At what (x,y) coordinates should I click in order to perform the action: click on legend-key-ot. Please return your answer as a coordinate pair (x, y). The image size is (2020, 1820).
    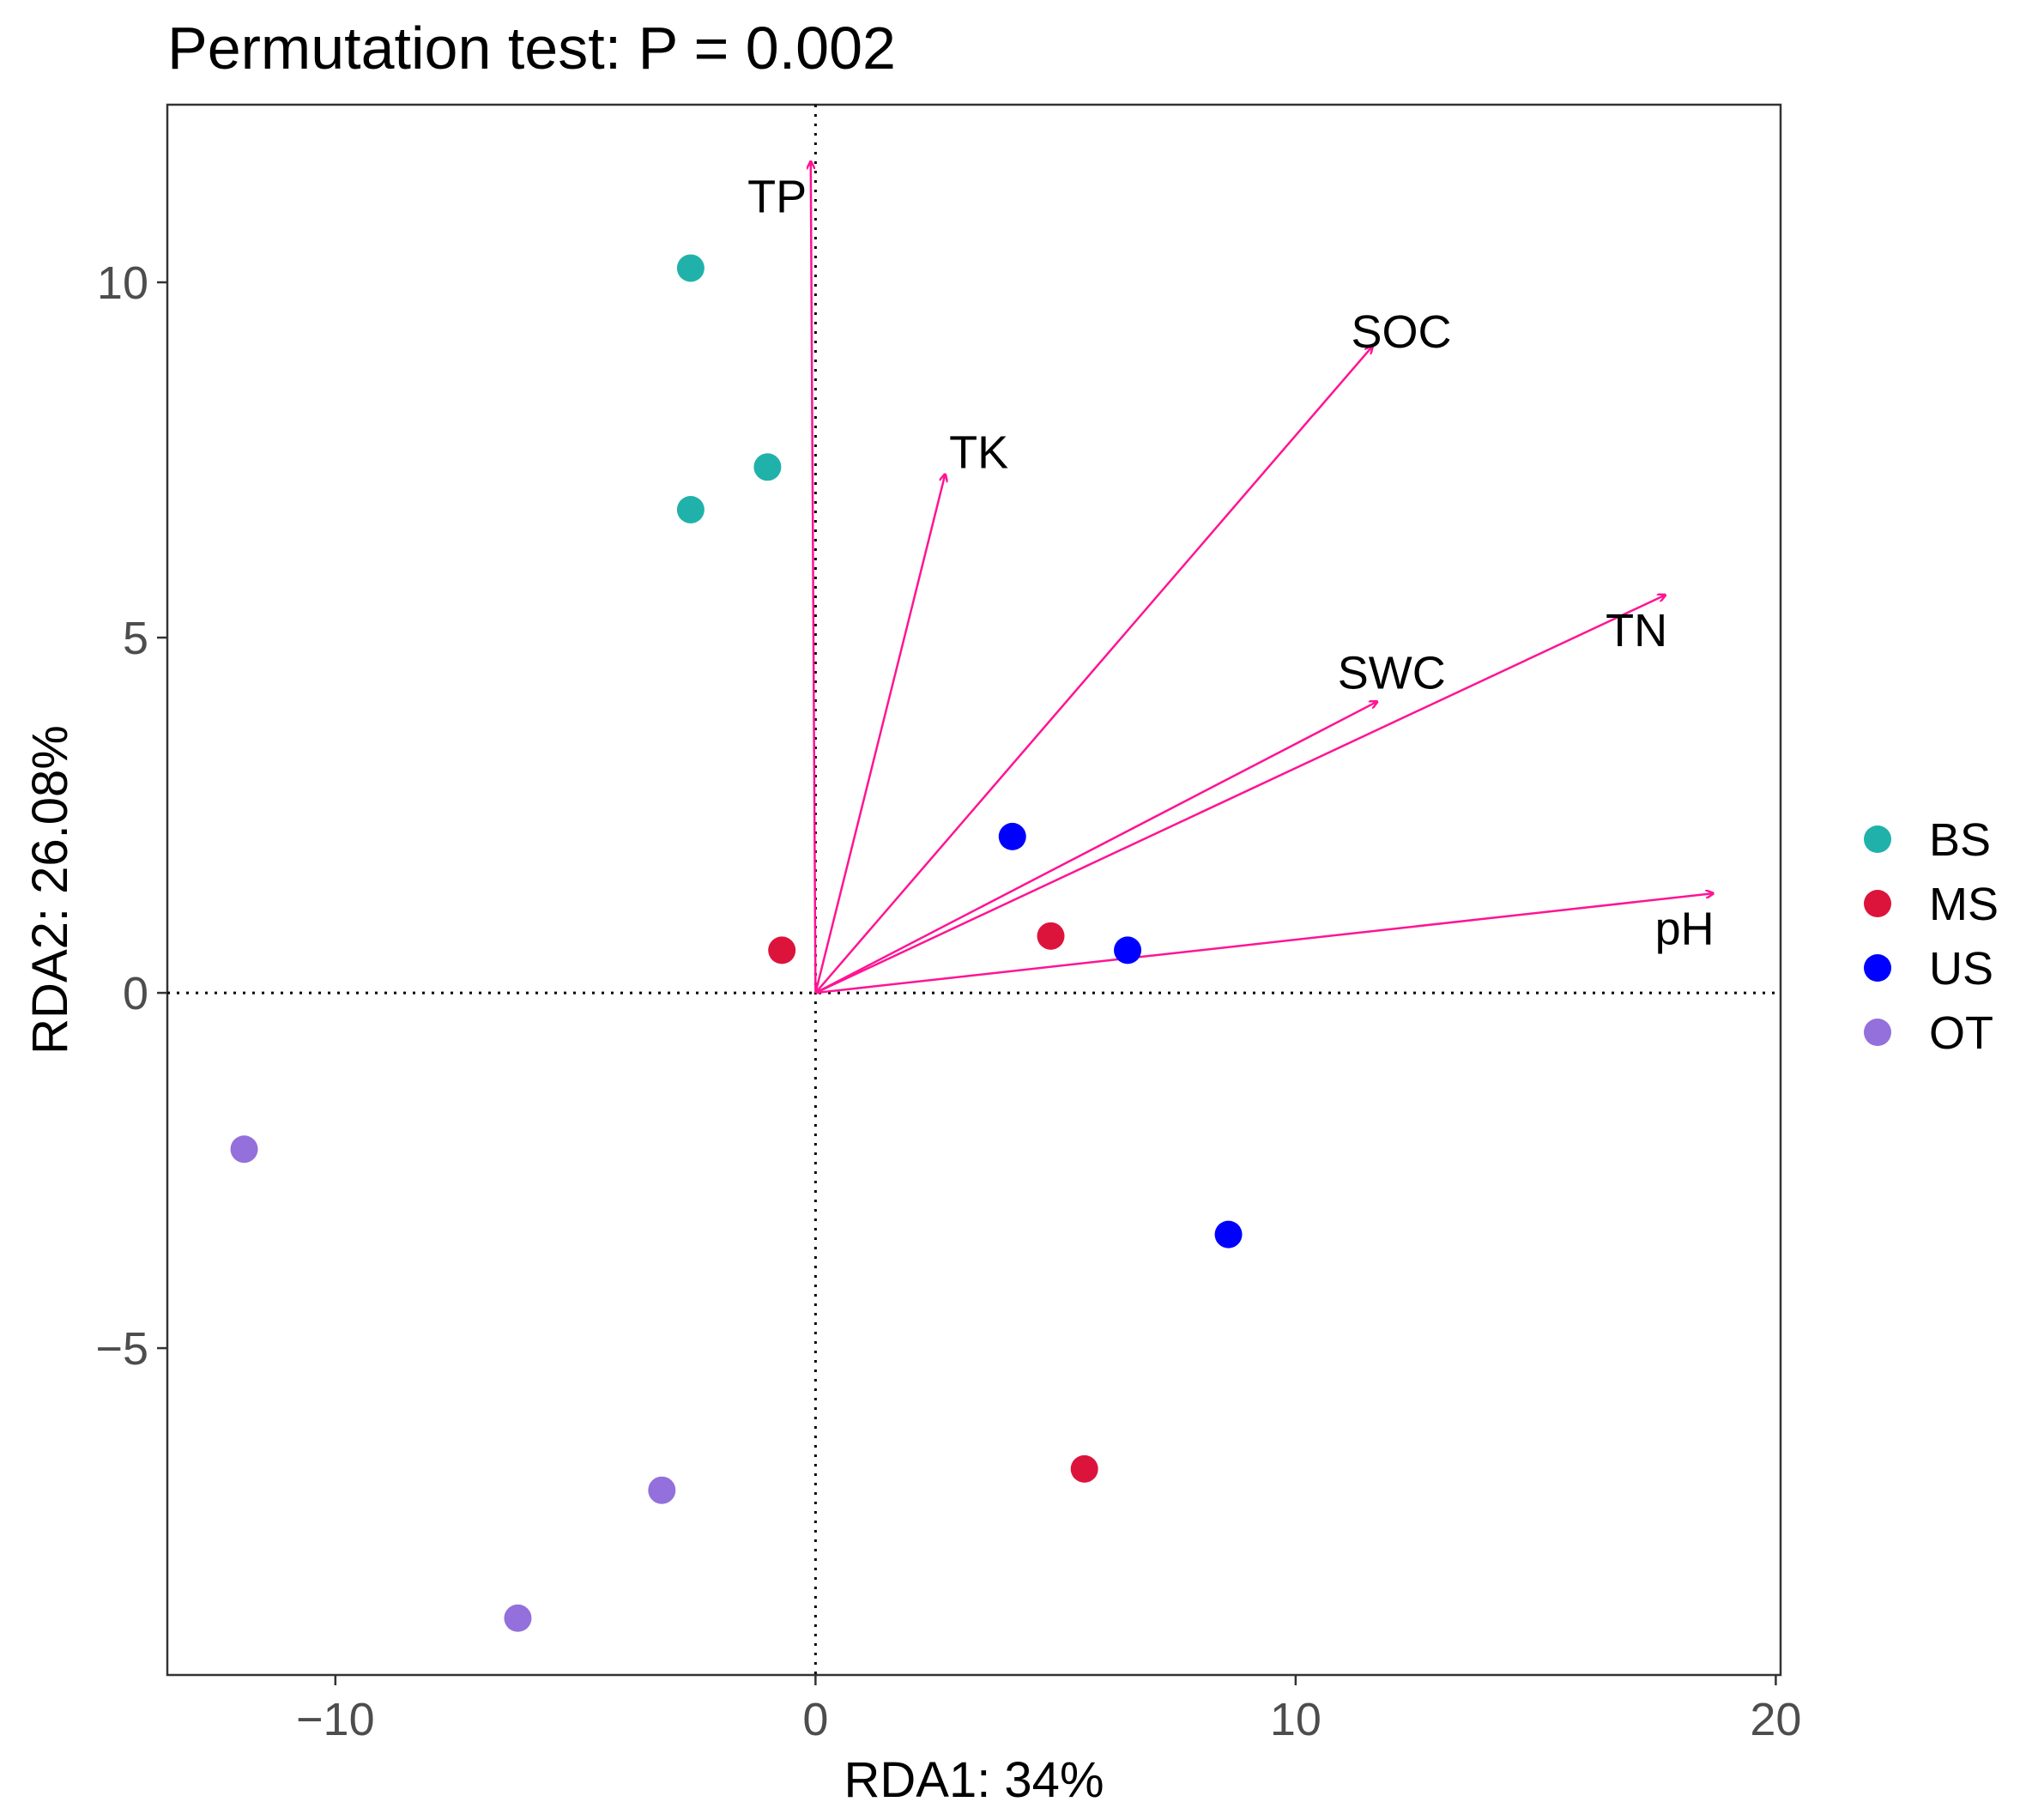
    Looking at the image, I should click on (1877, 1032).